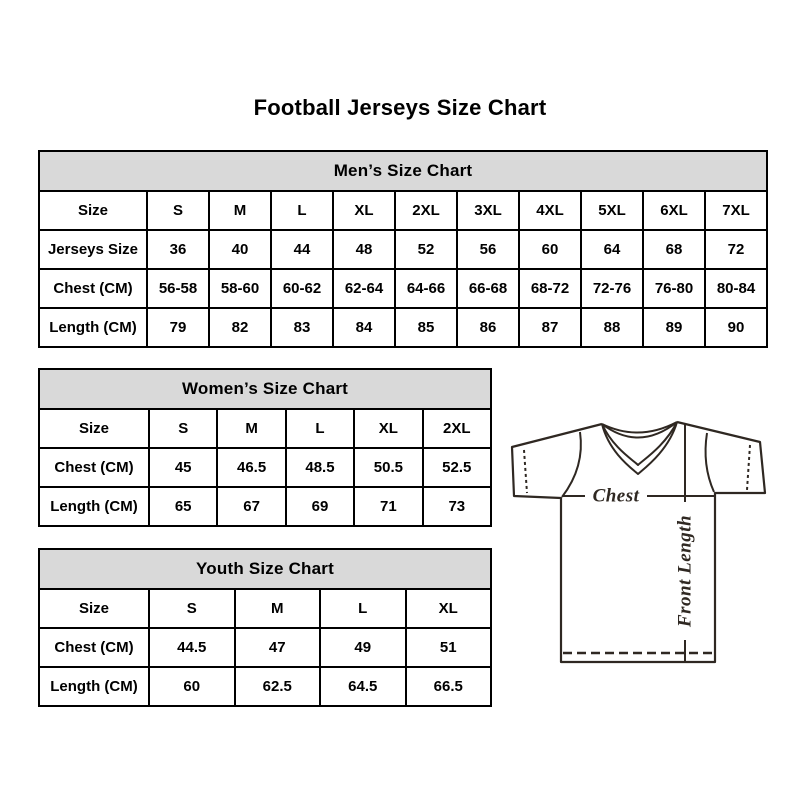 This screenshot has height=800, width=800. I want to click on table-cell: 73, so click(457, 506).